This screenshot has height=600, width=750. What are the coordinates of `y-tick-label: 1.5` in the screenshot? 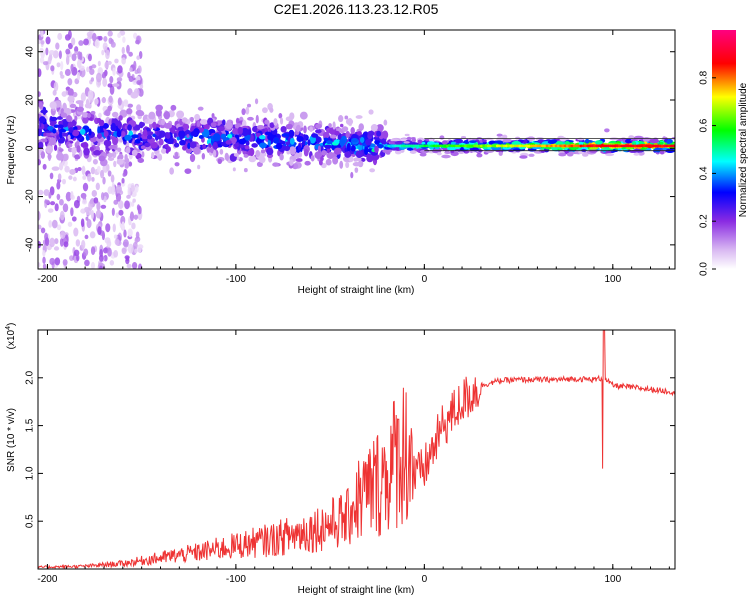 It's located at (30, 425).